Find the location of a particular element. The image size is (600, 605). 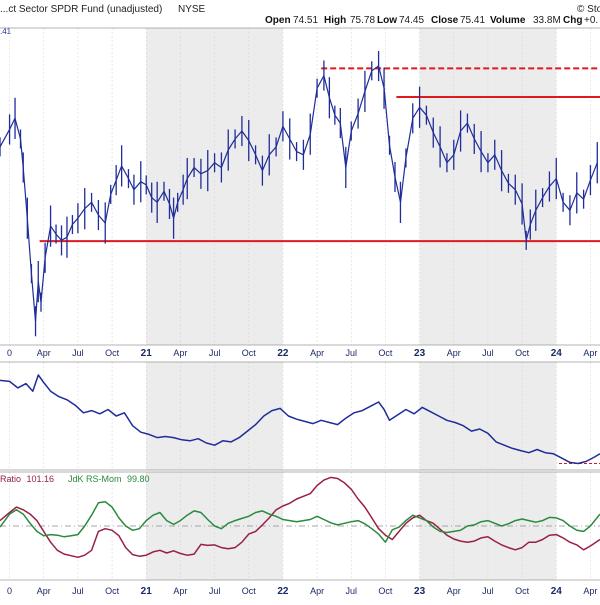

rs-ratio-line is located at coordinates (300, 517).